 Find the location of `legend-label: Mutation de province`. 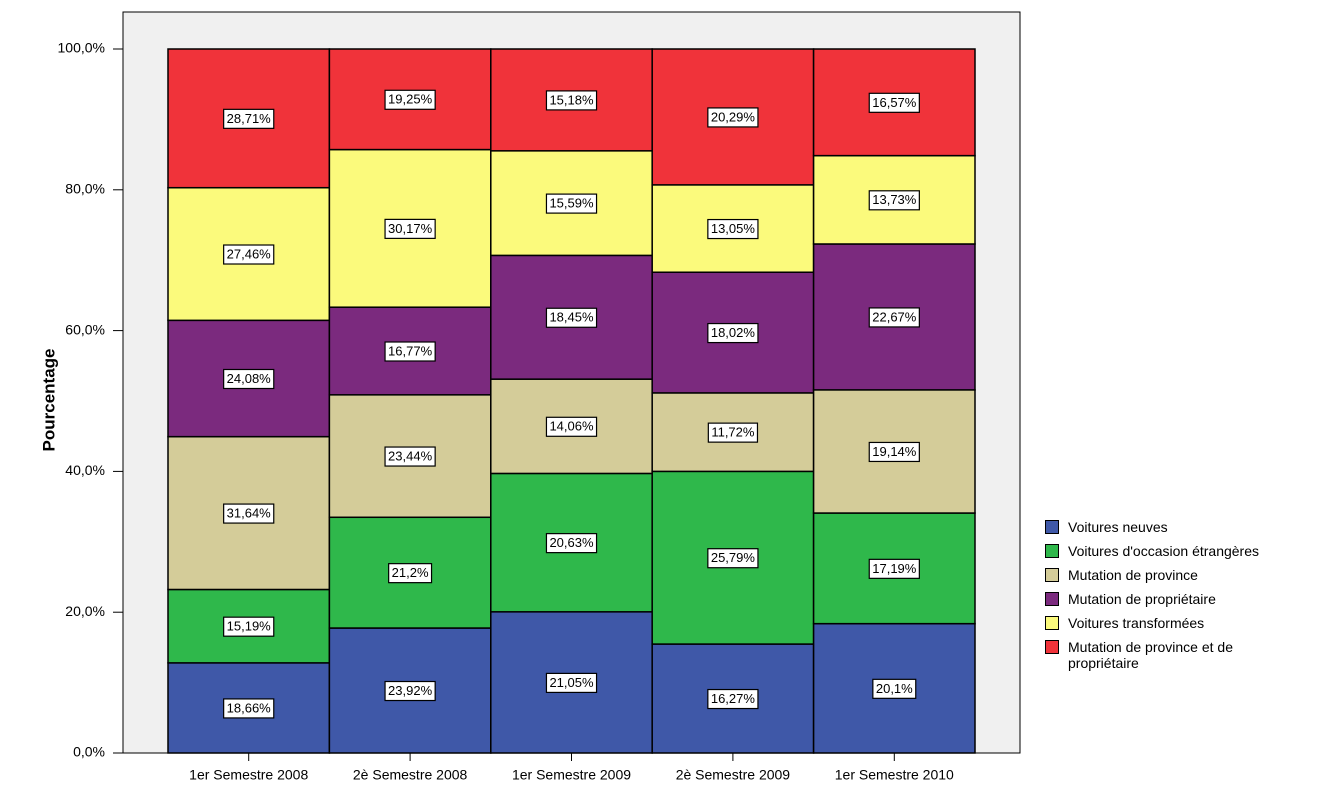

legend-label: Mutation de province is located at coordinates (1133, 575).